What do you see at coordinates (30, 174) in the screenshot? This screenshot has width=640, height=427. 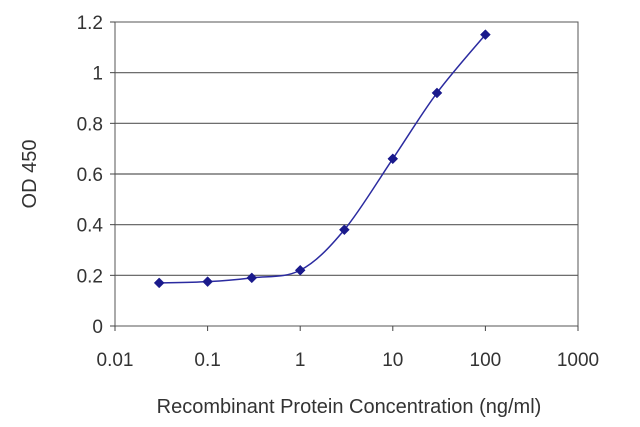 I see `y-axis-title: OD 450` at bounding box center [30, 174].